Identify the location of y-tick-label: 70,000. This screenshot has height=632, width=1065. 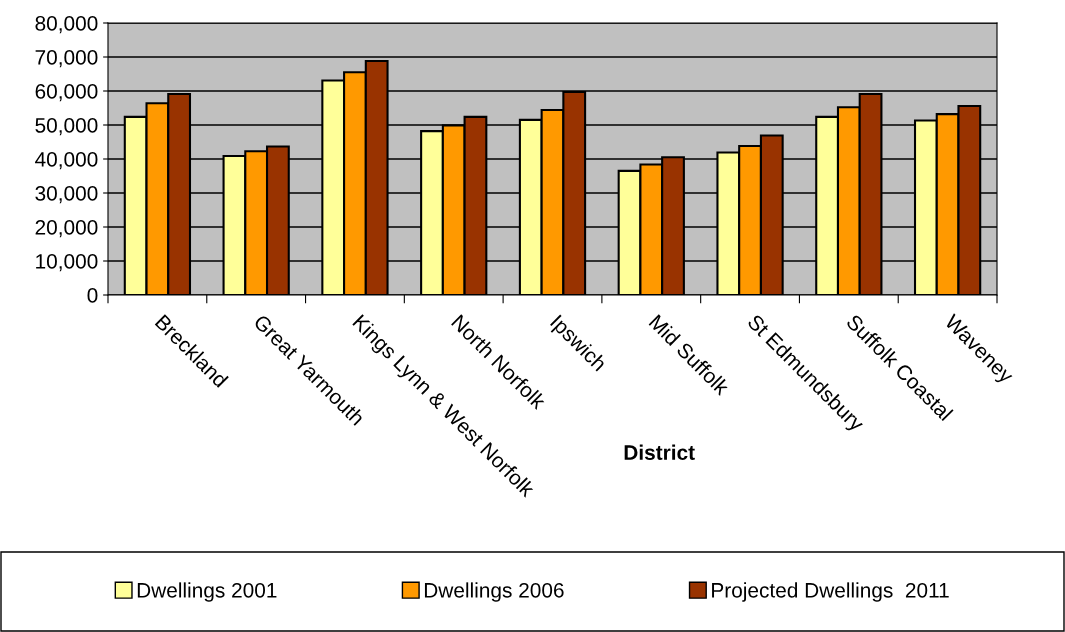
(66, 59).